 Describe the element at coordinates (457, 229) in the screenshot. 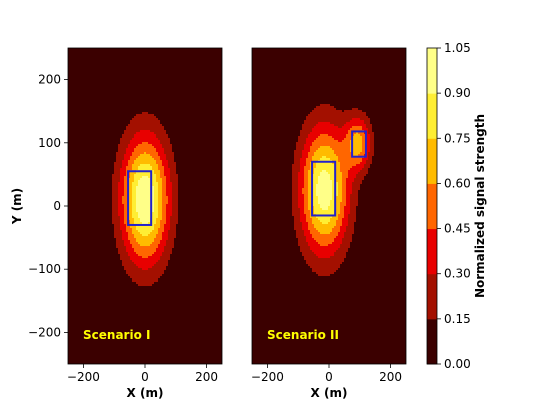

I see `colorbar-tick-label: 0.45` at that location.